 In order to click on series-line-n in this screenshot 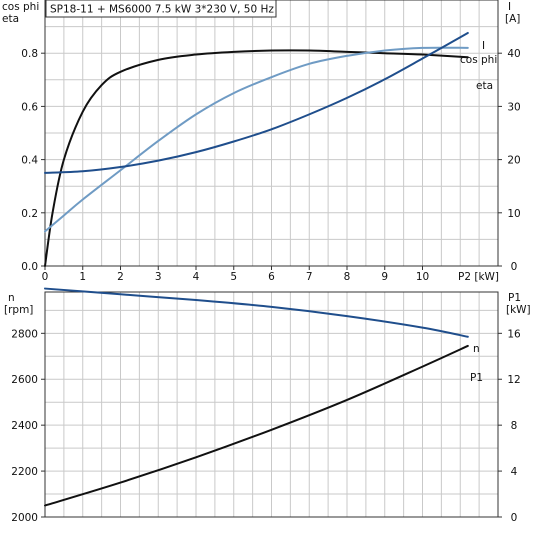, I will do `click(256, 312)`.